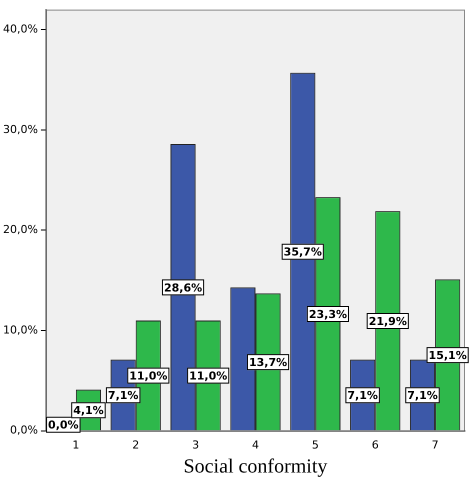 Image resolution: width=475 pixels, height=483 pixels. What do you see at coordinates (24, 430) in the screenshot?
I see `y-tick-label: 0,0%` at bounding box center [24, 430].